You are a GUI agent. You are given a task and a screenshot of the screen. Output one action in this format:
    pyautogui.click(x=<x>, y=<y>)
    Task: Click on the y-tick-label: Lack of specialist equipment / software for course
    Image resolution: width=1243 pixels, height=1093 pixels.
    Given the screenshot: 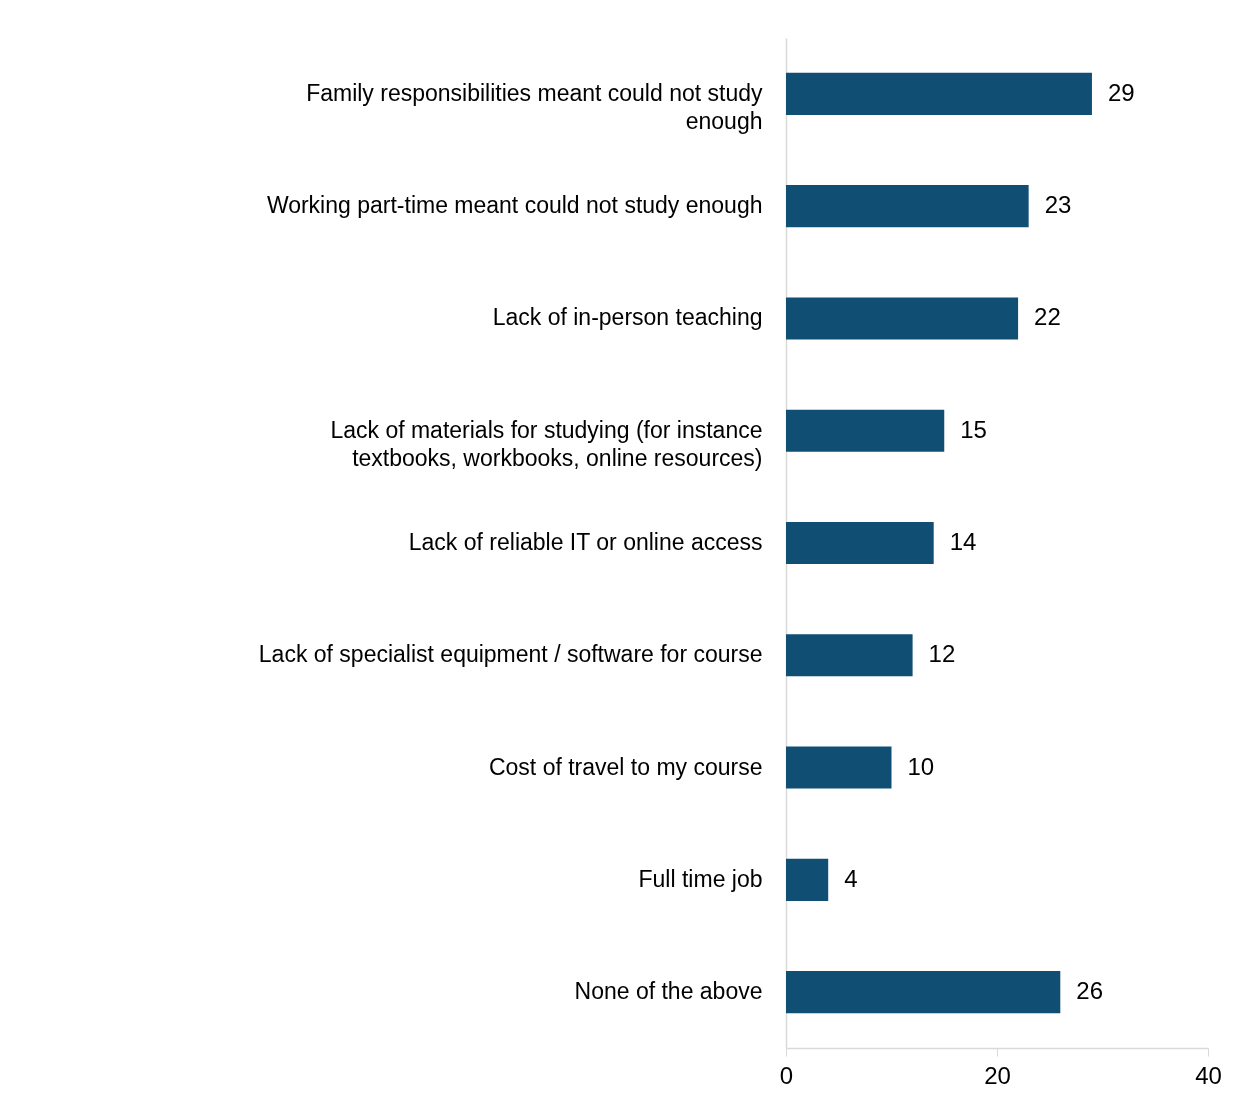 What is the action you would take?
    pyautogui.click(x=510, y=654)
    